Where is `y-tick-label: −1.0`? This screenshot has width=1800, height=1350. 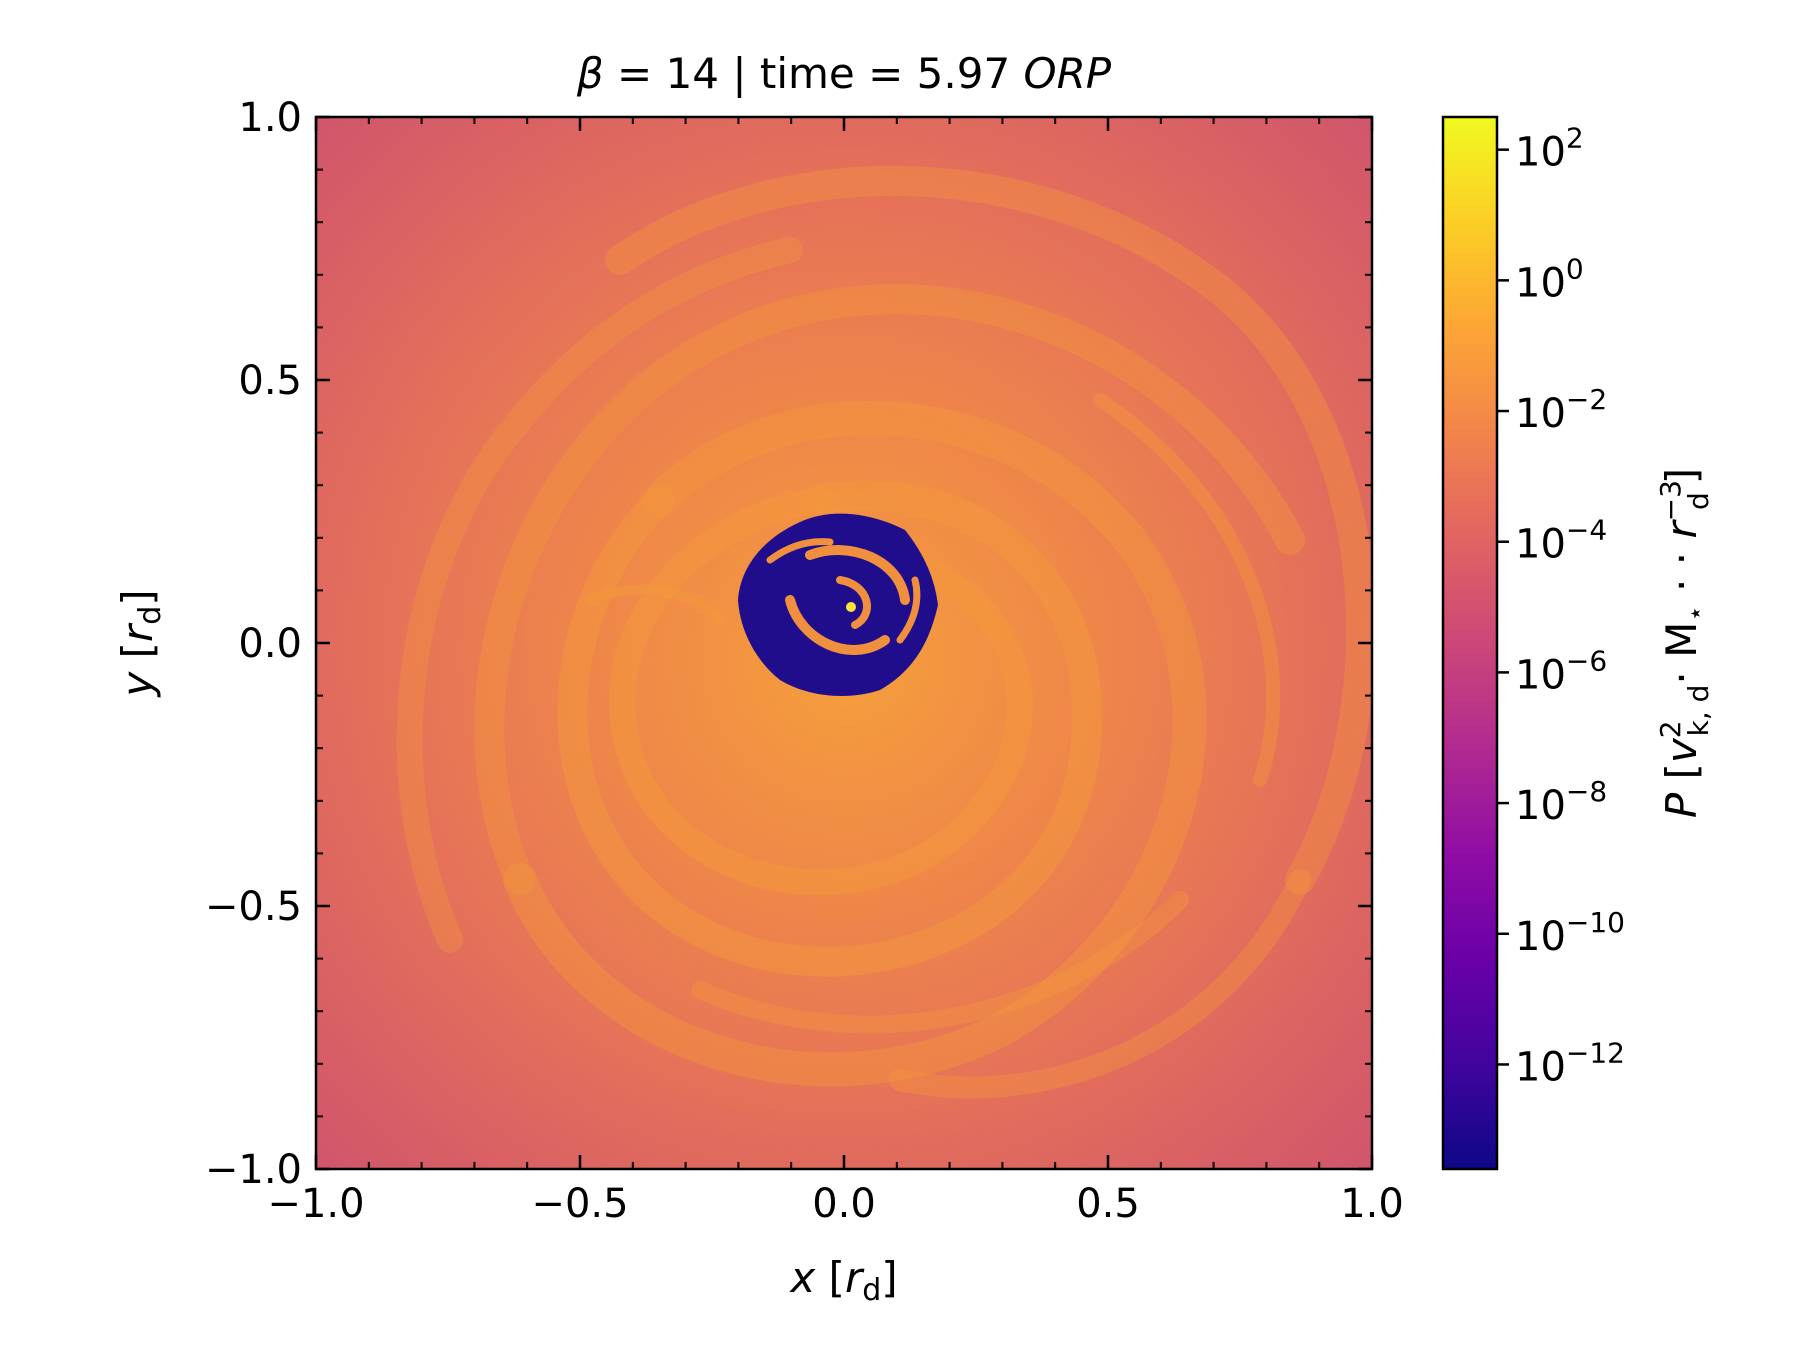
y-tick-label: −1.0 is located at coordinates (253, 1170).